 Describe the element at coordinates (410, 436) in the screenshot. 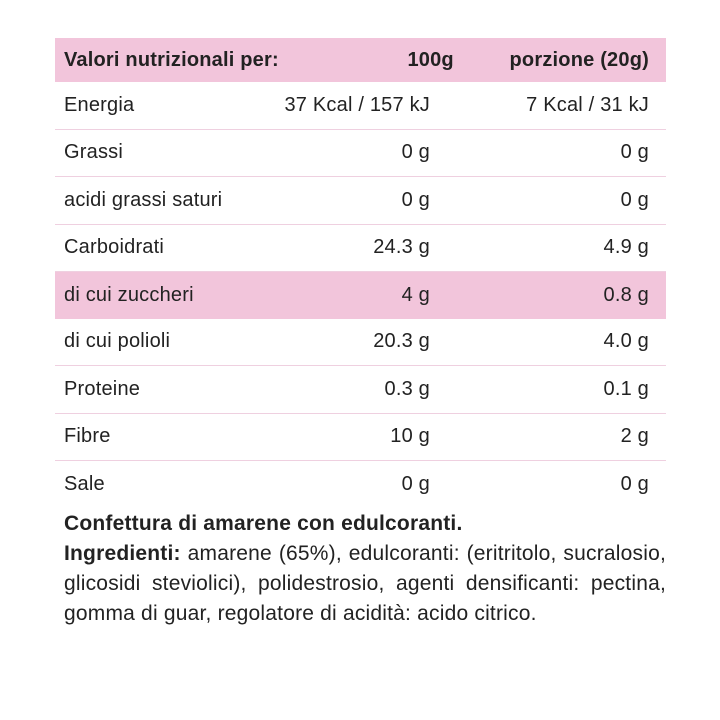

I see `row-value-100g: 10 g` at that location.